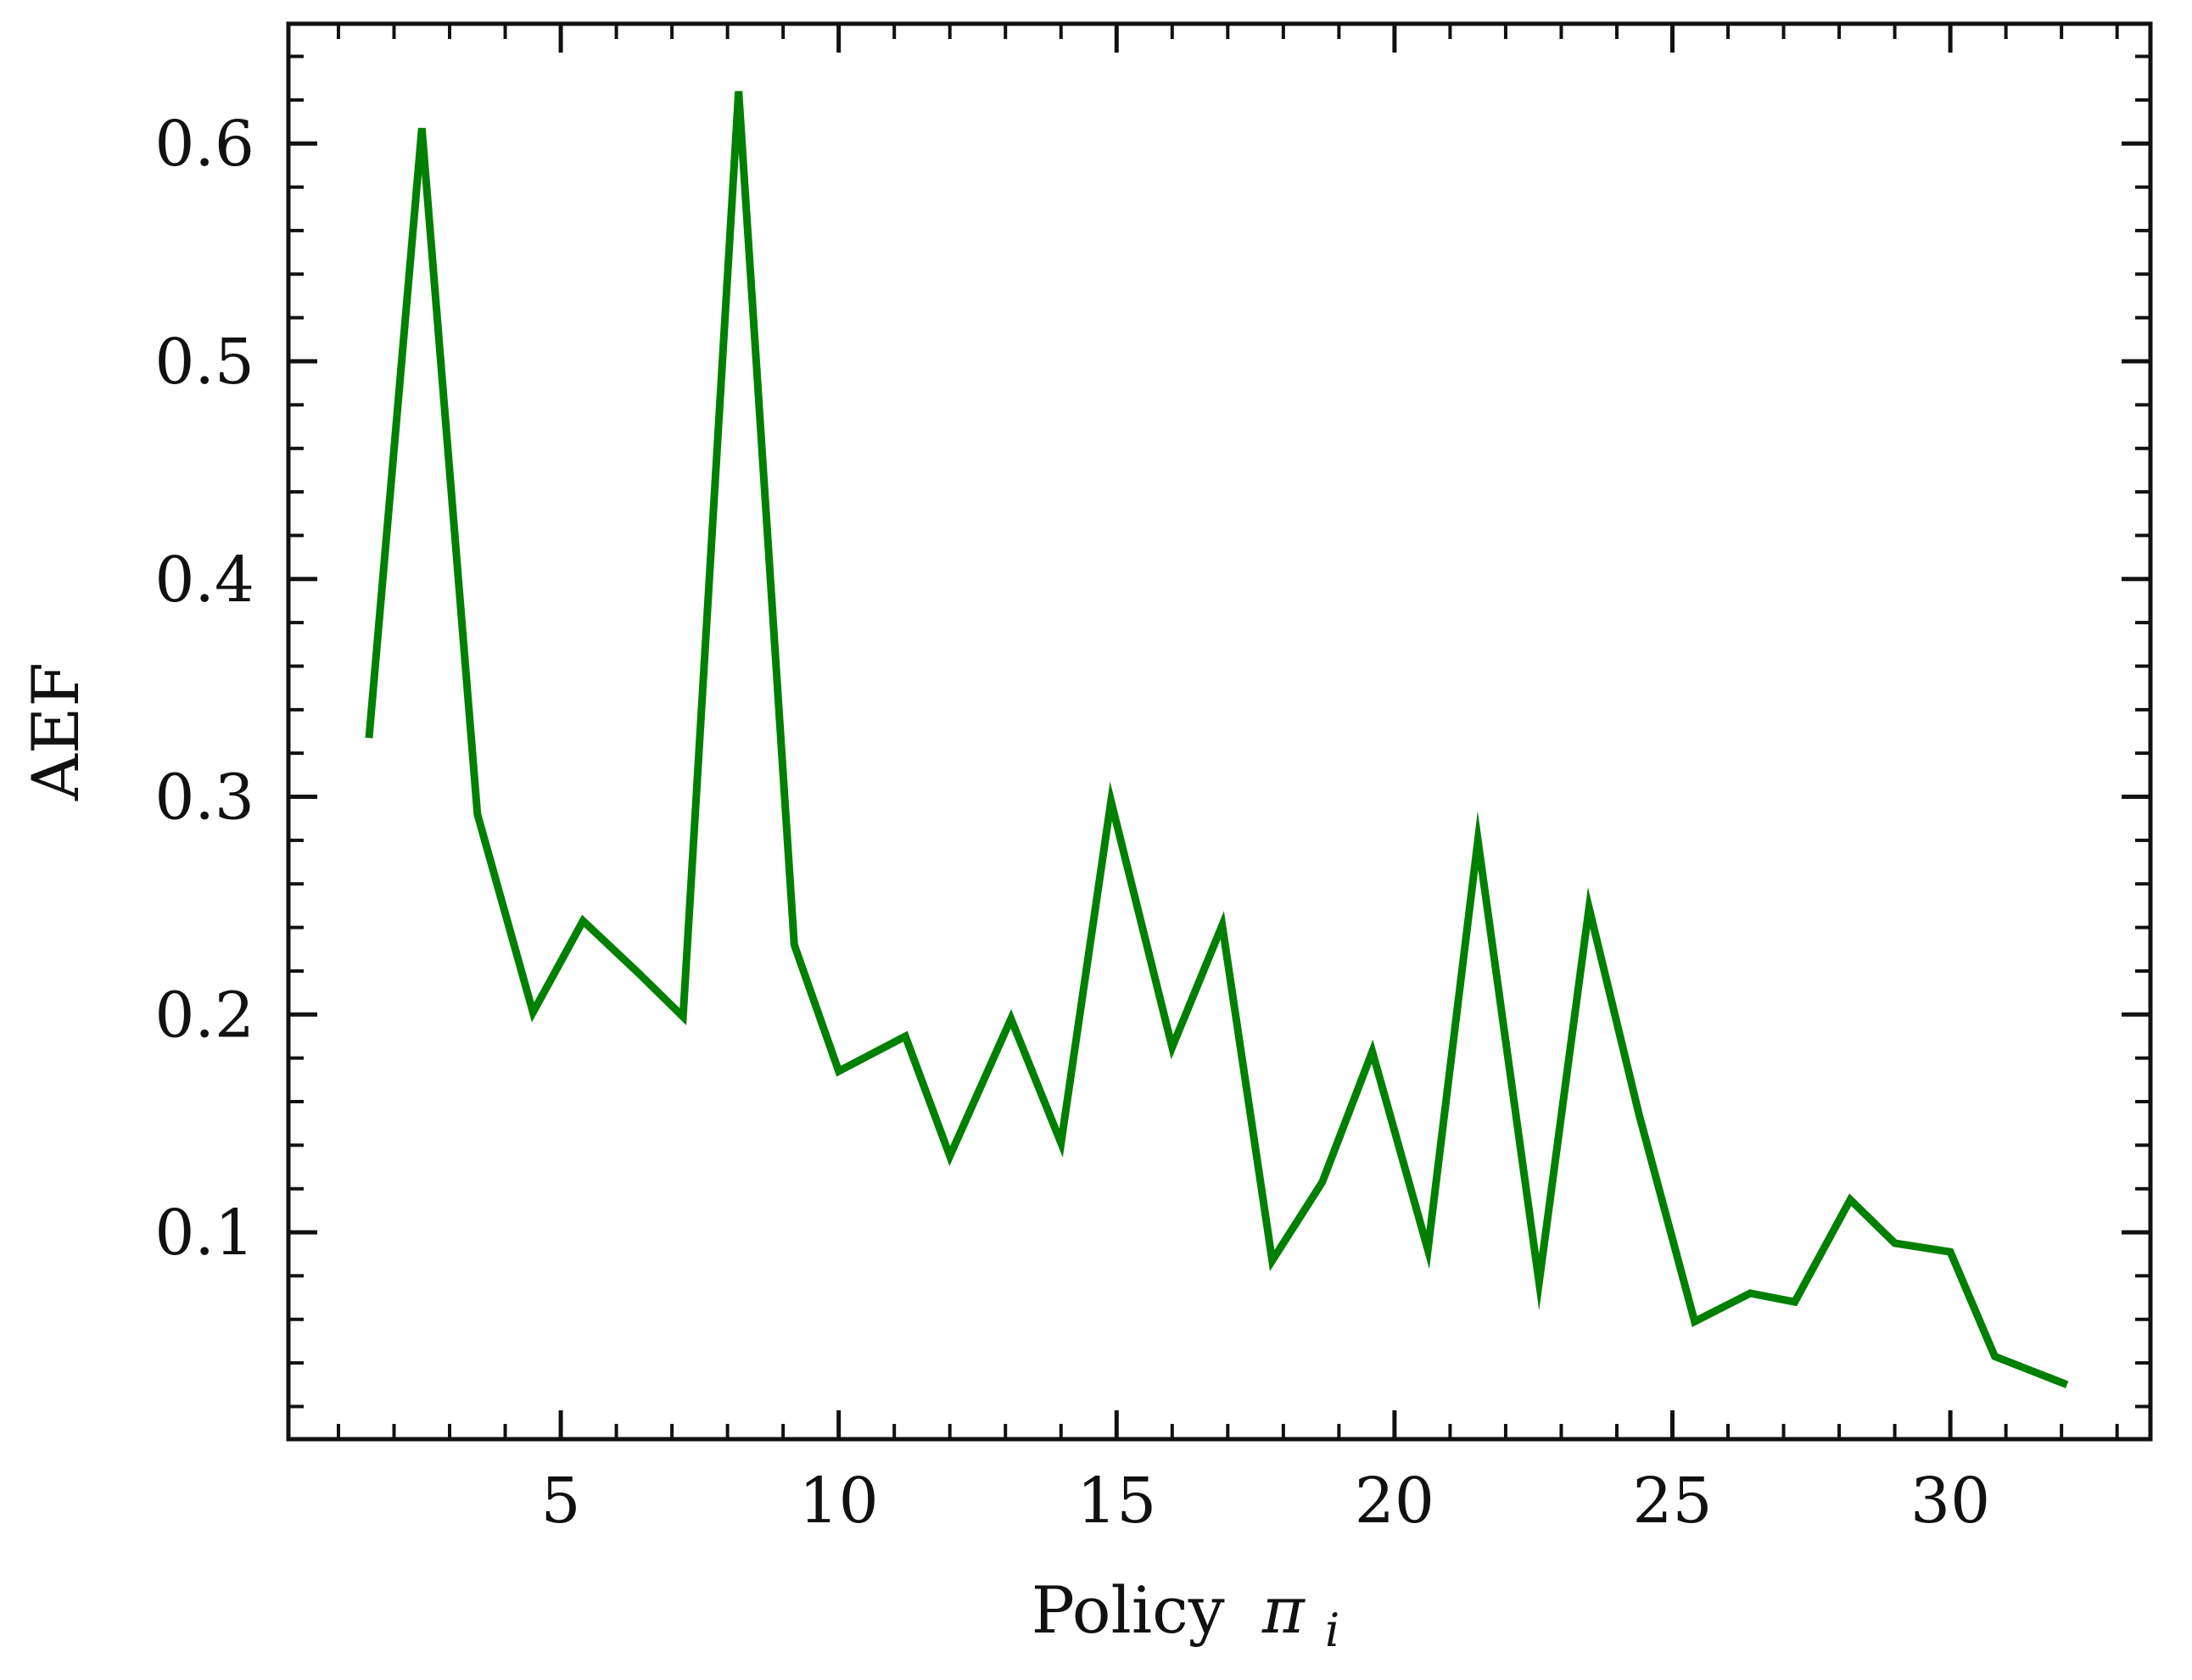  Describe the element at coordinates (204, 580) in the screenshot. I see `y-tick-label: 0.4` at that location.